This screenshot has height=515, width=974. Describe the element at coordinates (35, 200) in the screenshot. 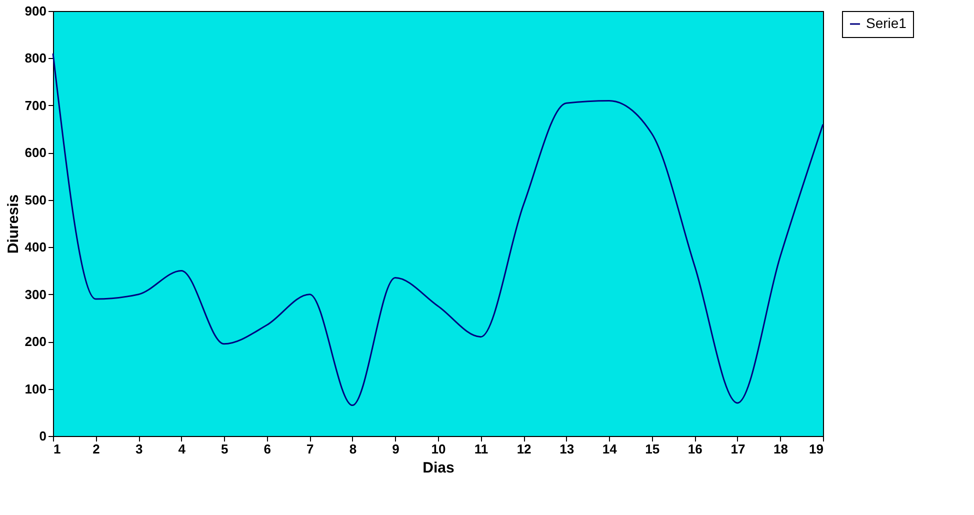

I see `y-tick-label: 500` at that location.